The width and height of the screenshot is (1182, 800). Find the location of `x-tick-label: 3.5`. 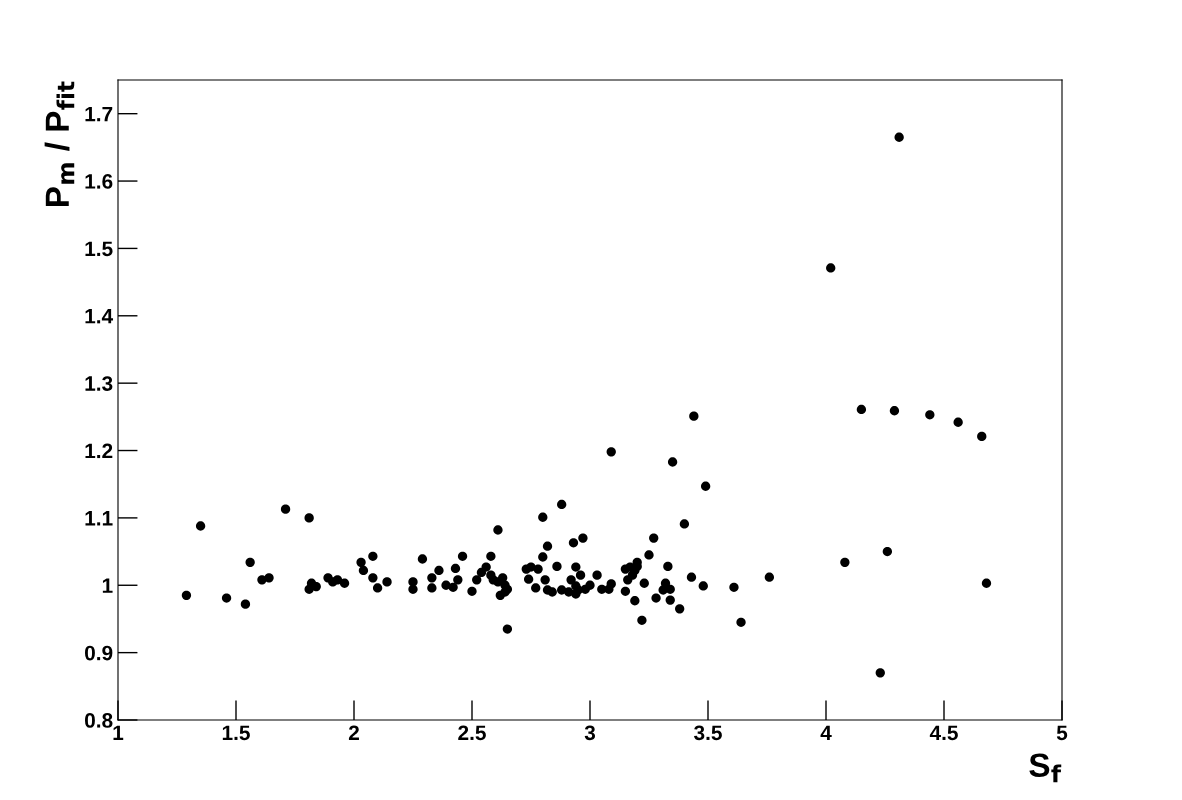

x-tick-label: 3.5 is located at coordinates (708, 733).